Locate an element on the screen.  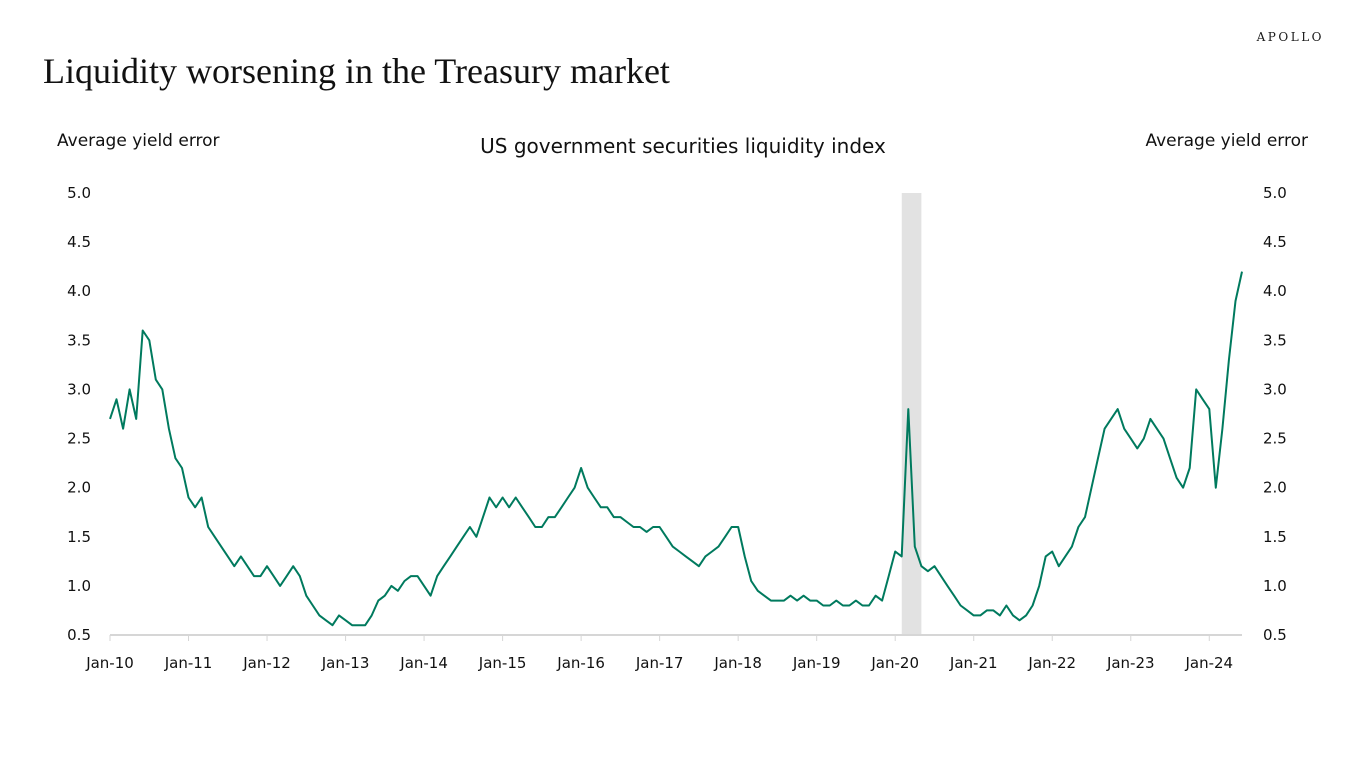
y-tick-label-left: 0.5 is located at coordinates (79, 635).